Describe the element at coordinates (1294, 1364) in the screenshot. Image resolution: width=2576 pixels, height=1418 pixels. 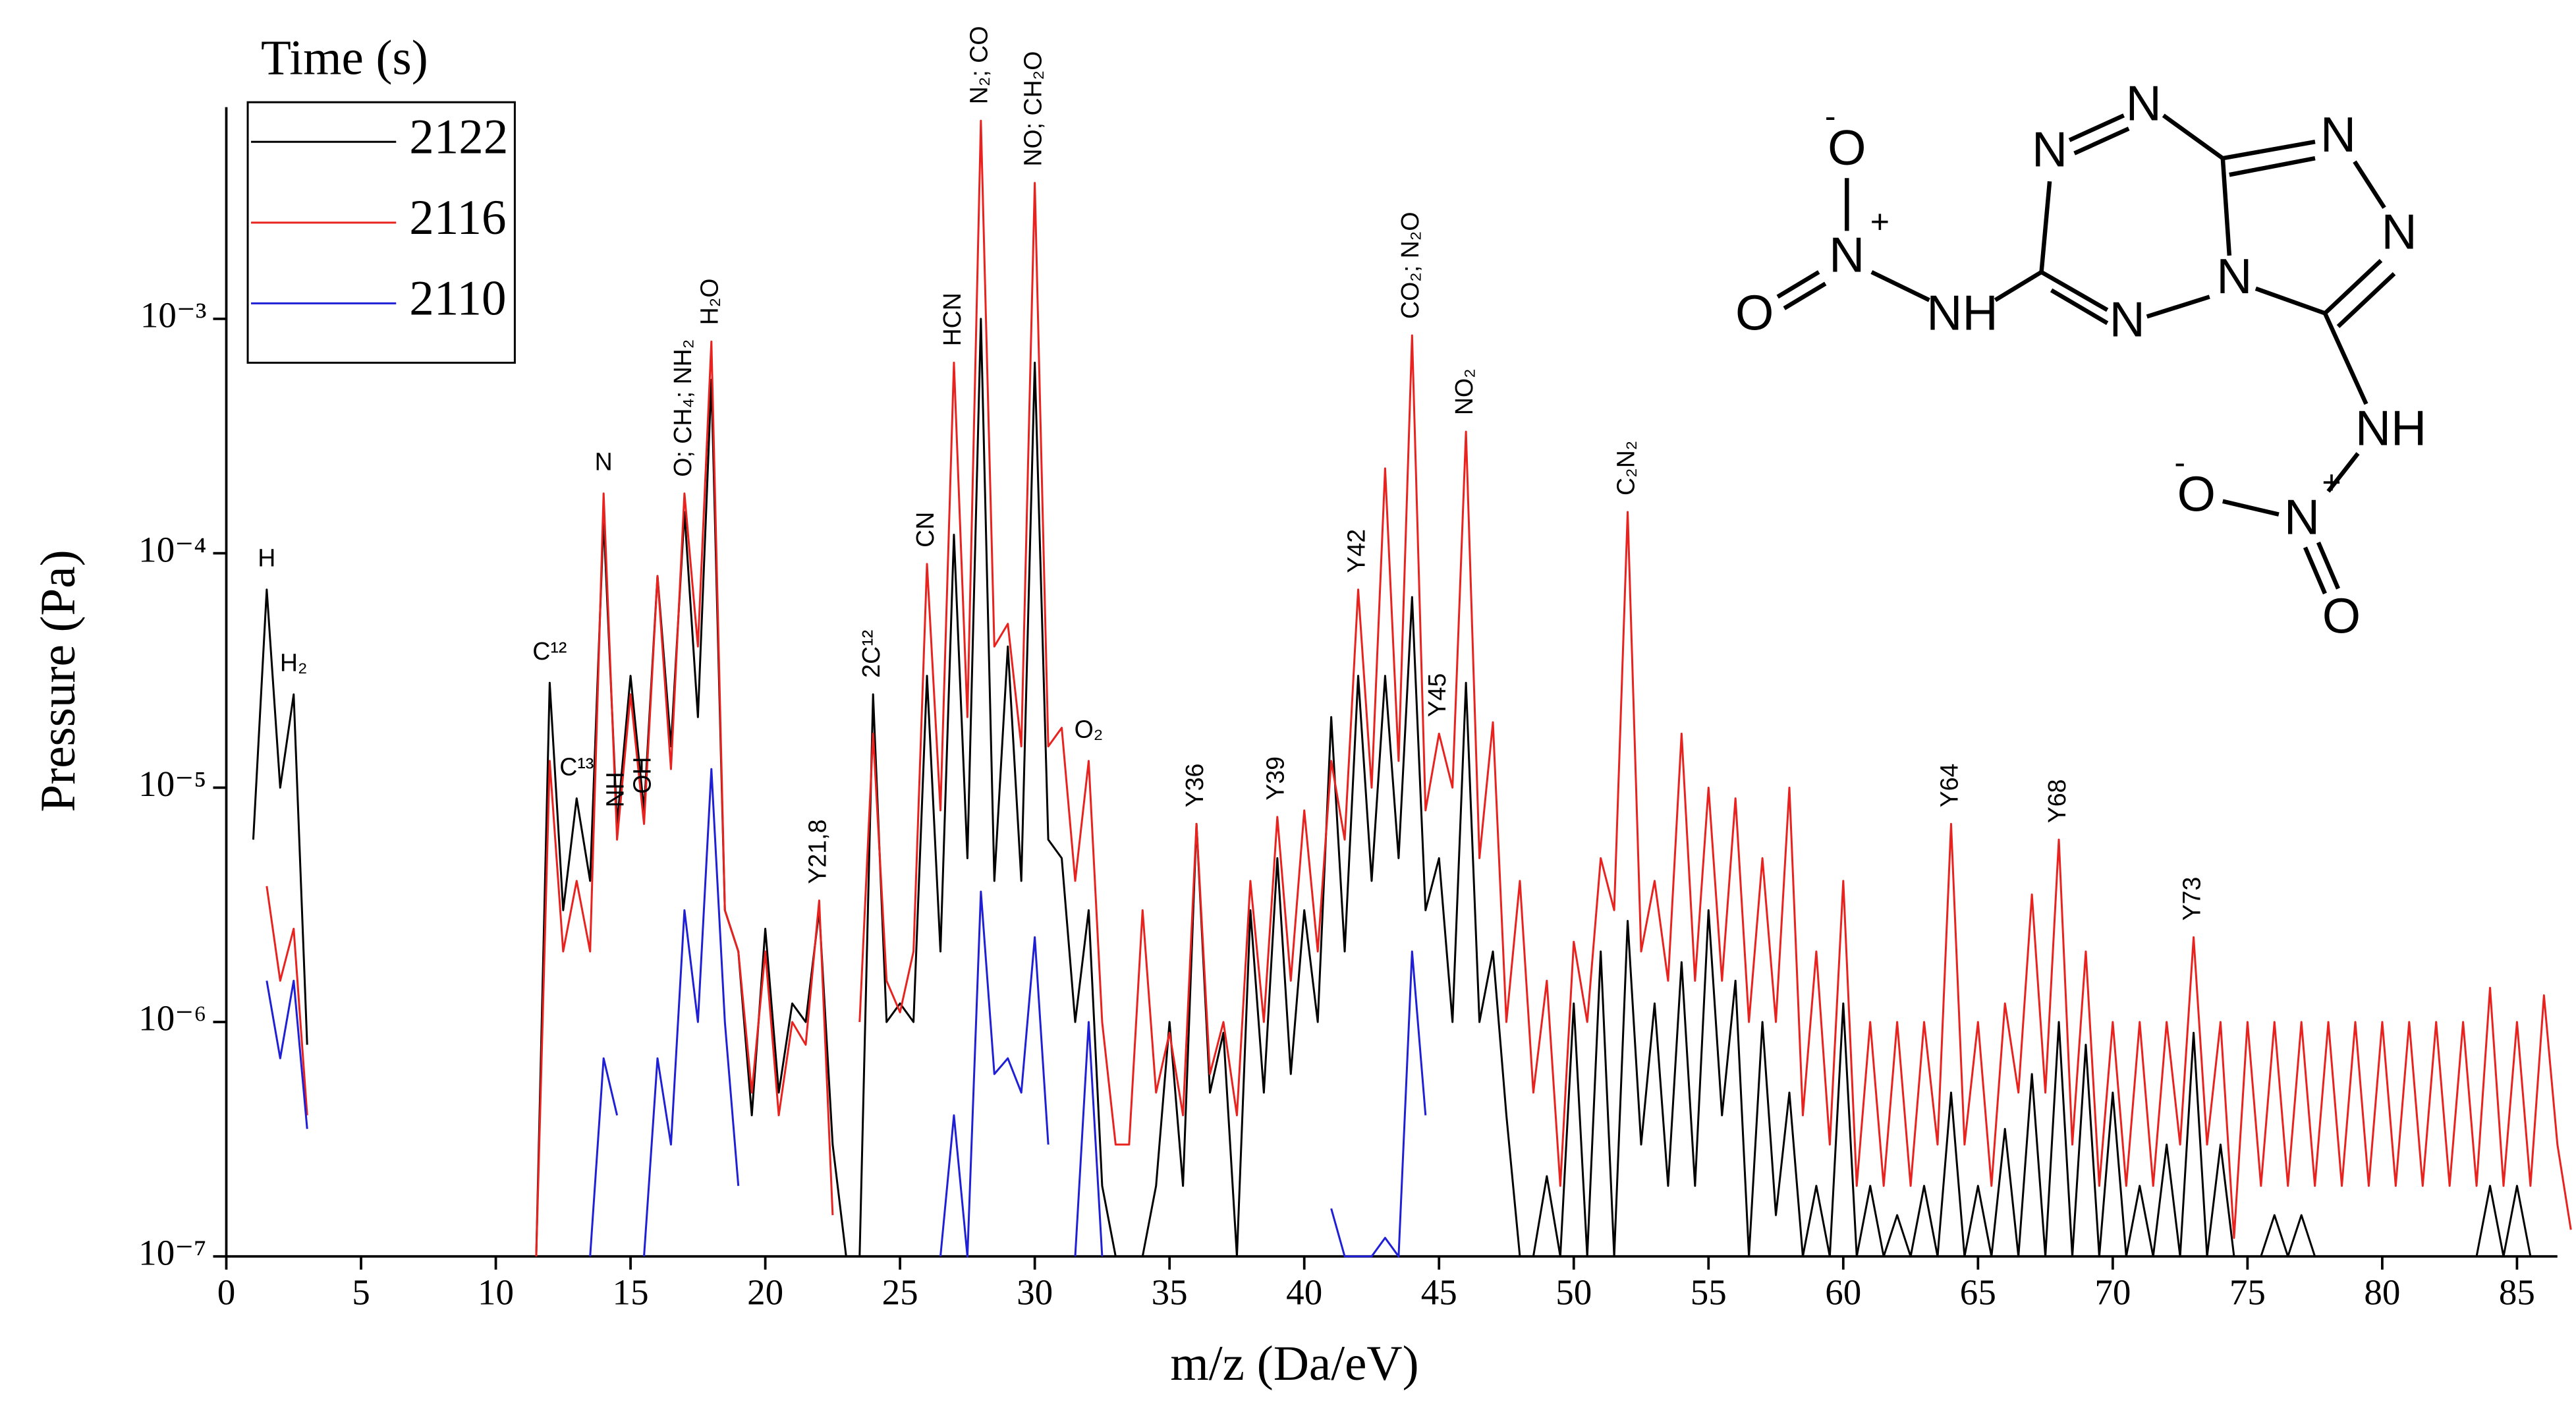
I see `x-axis-title: m/z (Da/eV)` at that location.